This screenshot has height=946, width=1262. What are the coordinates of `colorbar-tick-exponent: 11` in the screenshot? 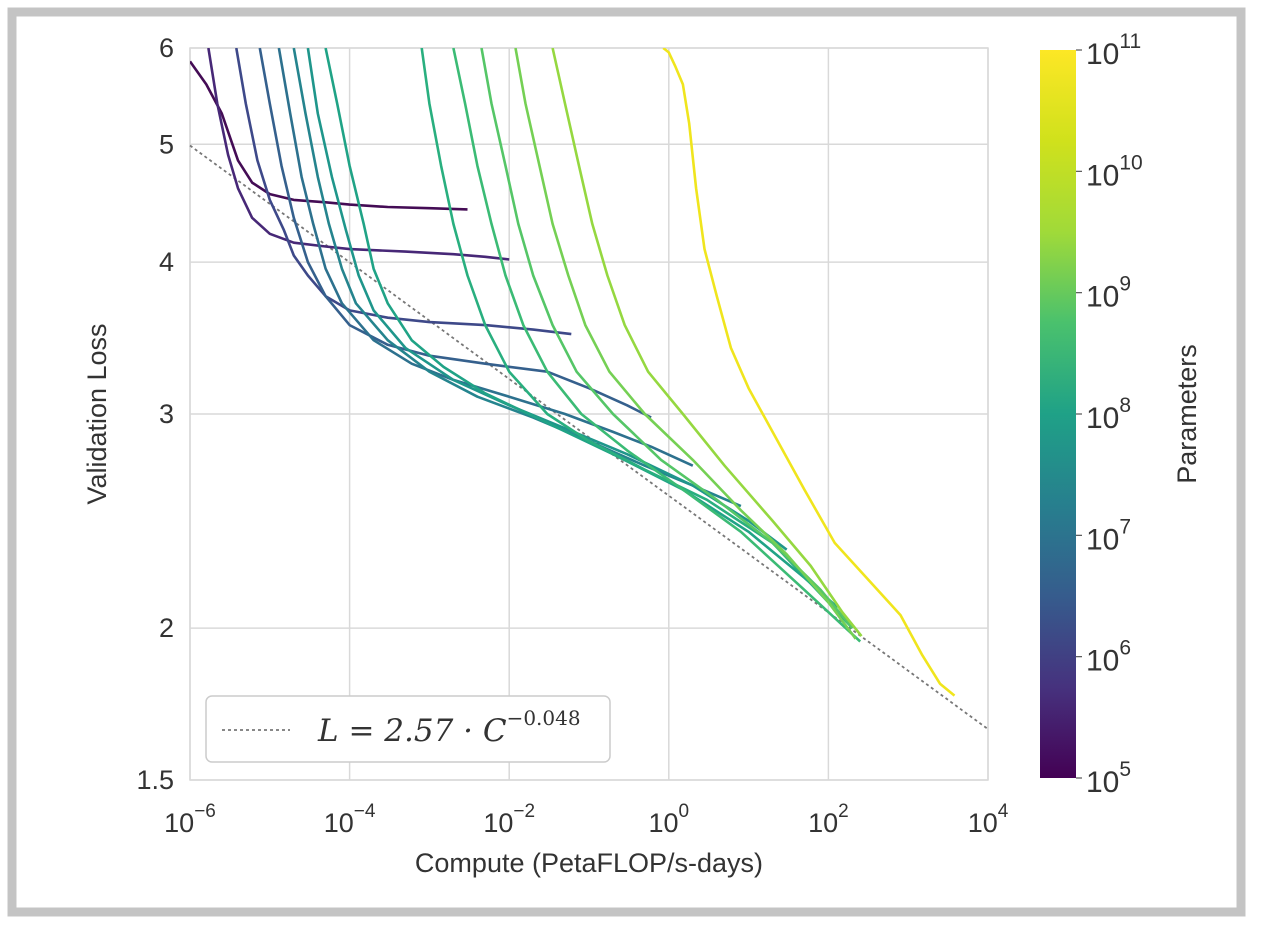 It's located at (1130, 41).